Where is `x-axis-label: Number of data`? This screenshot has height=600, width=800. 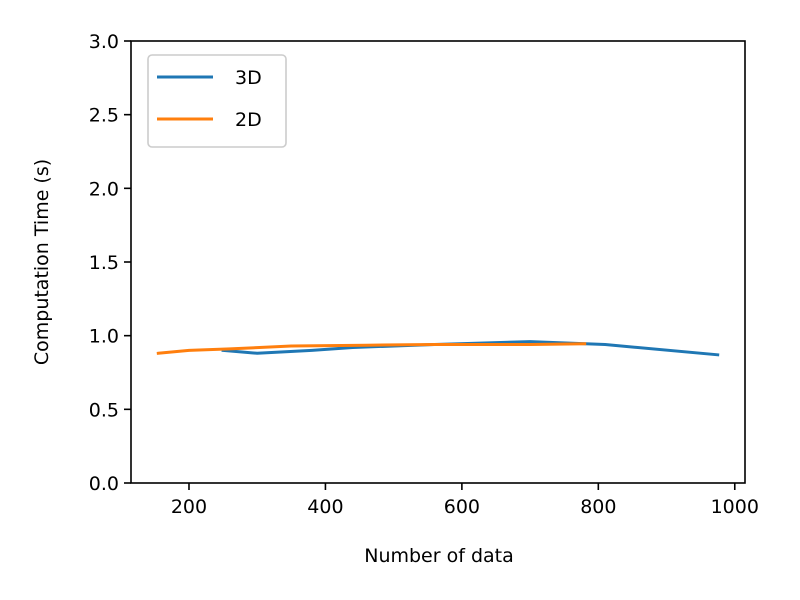
x-axis-label: Number of data is located at coordinates (439, 556).